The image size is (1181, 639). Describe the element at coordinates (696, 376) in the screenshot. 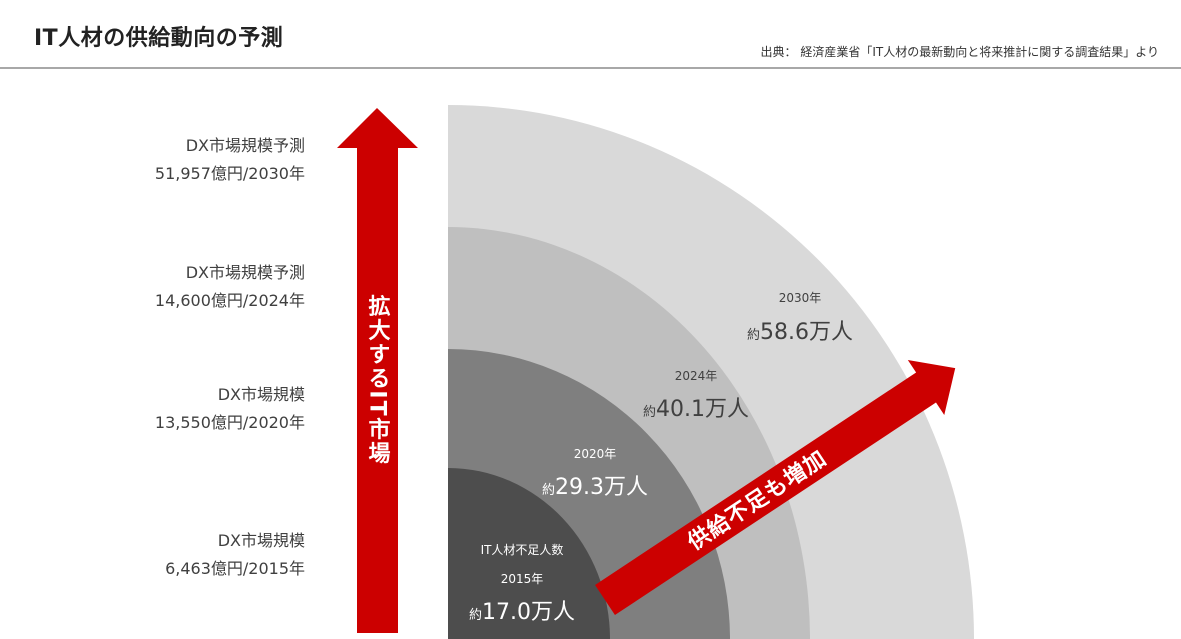

I see `year-2024: 2024年` at that location.